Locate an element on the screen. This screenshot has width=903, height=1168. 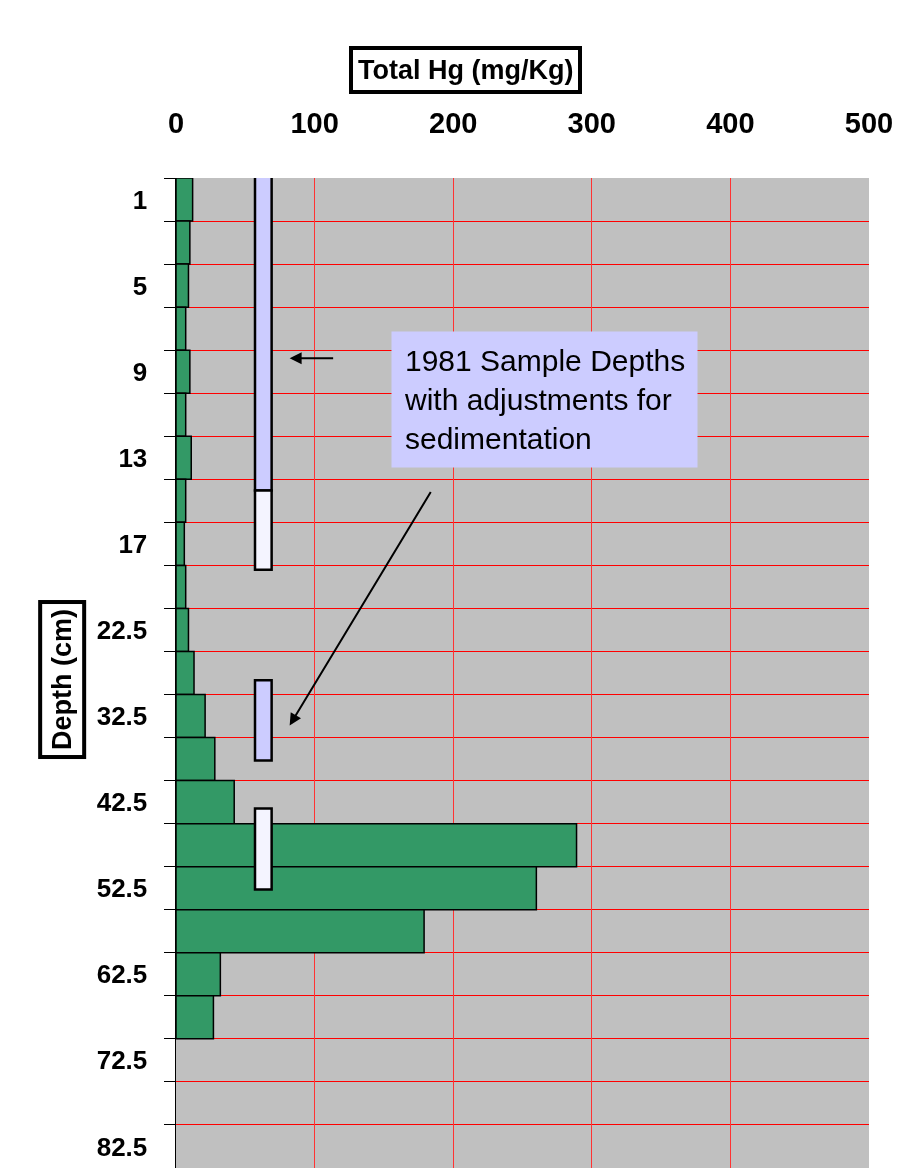
x-tick-label: 400 is located at coordinates (730, 123).